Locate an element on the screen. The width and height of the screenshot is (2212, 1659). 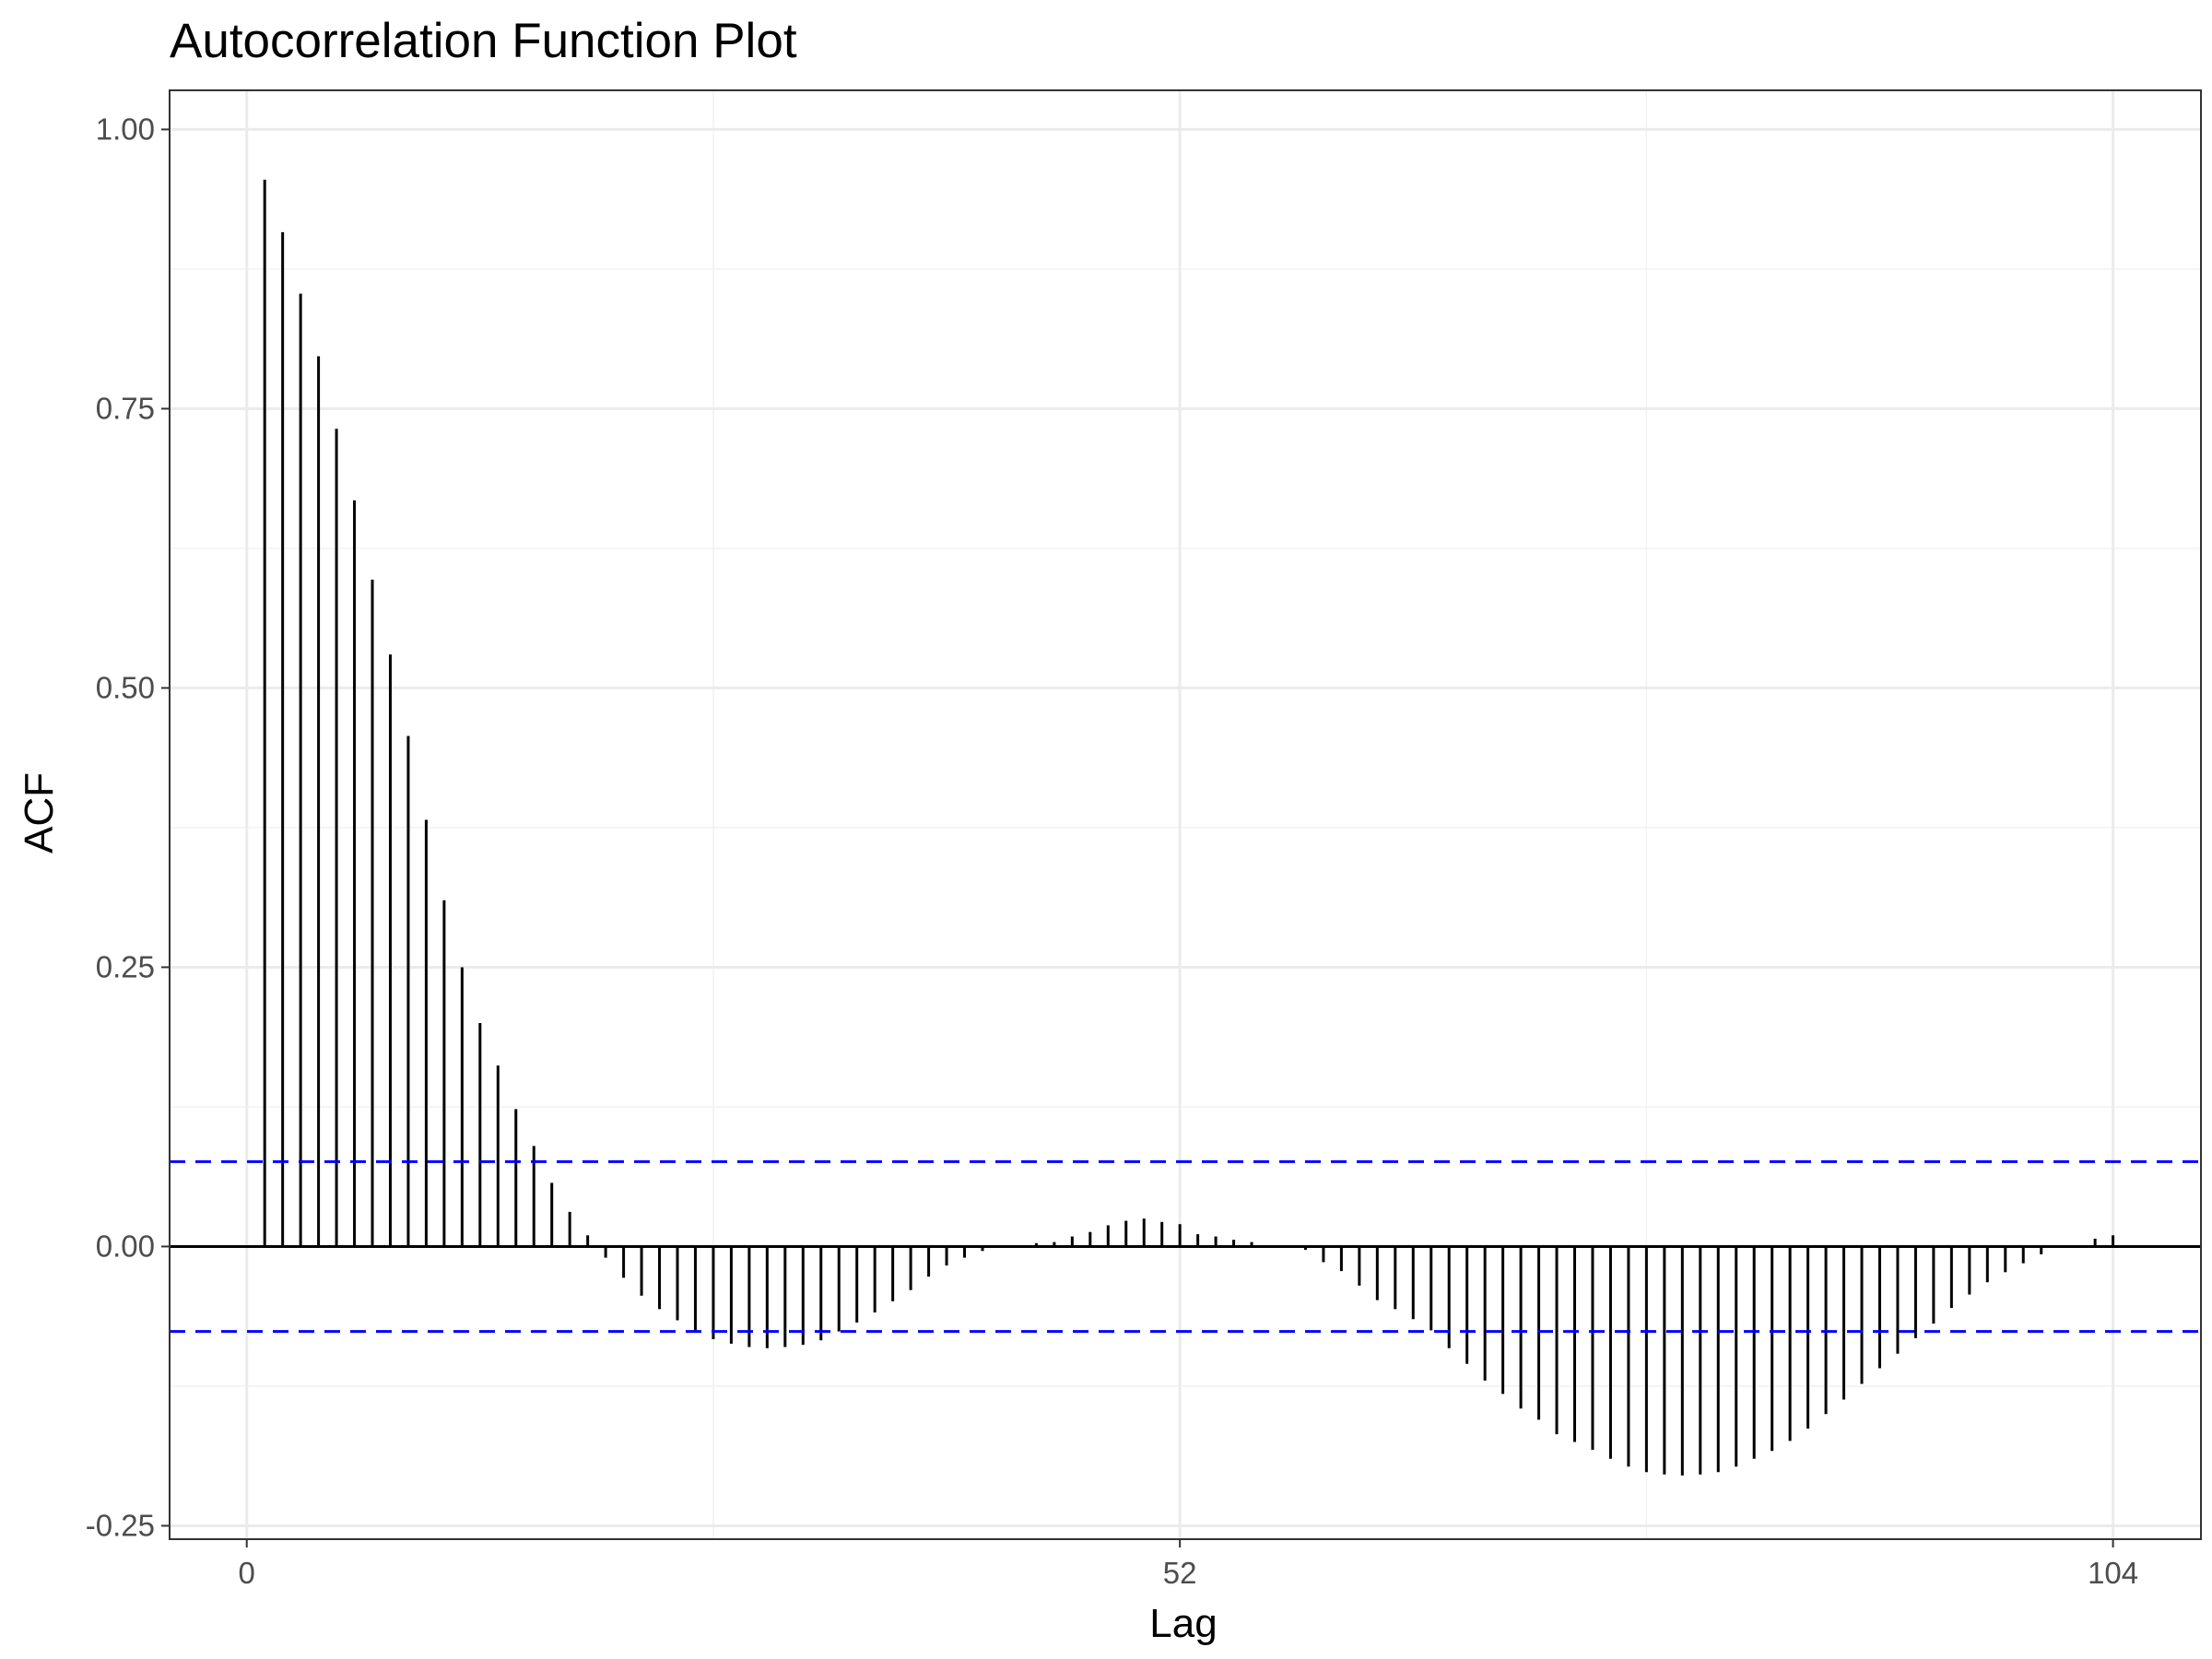
y-tick-label: 0.00 is located at coordinates (125, 1246).